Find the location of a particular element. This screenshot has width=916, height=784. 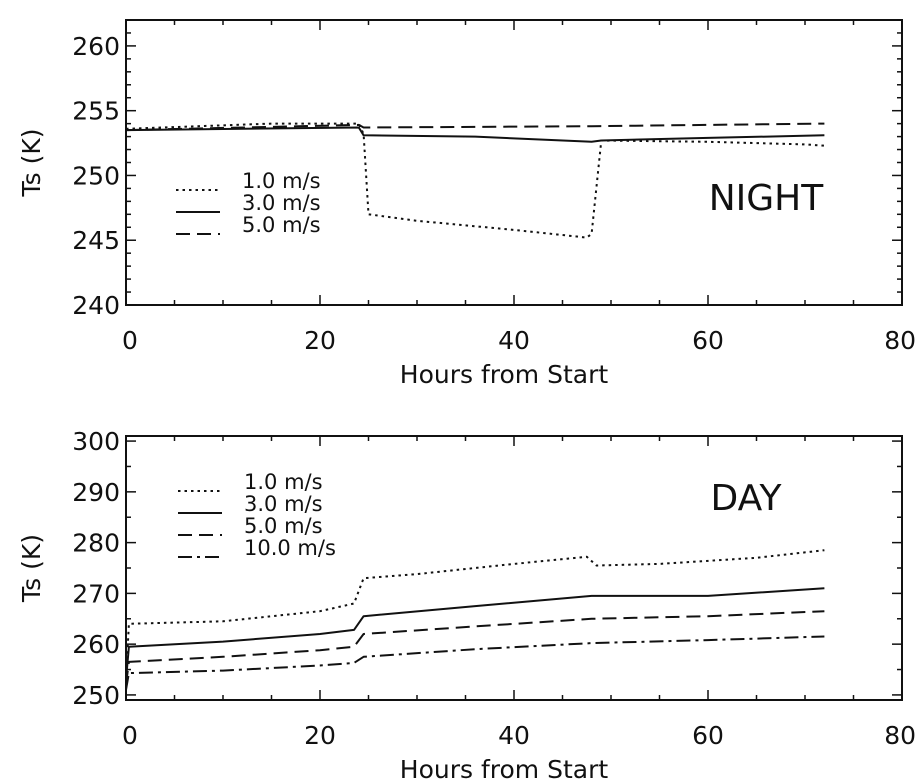

y-tick-label: 270 is located at coordinates (96, 593).